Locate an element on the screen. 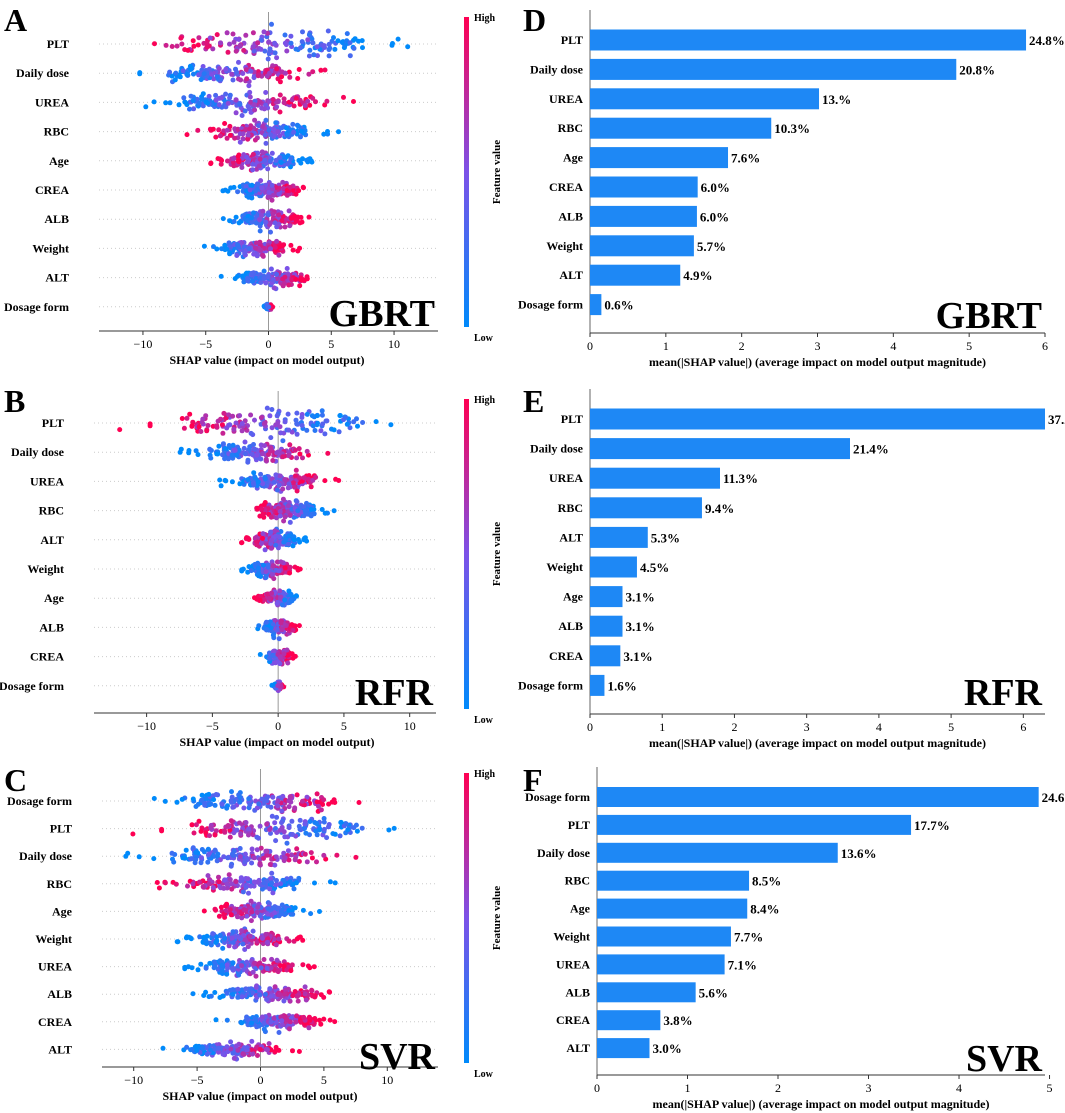 This screenshot has width=1065, height=1113. bar-value-label: 0.6% is located at coordinates (618, 305).